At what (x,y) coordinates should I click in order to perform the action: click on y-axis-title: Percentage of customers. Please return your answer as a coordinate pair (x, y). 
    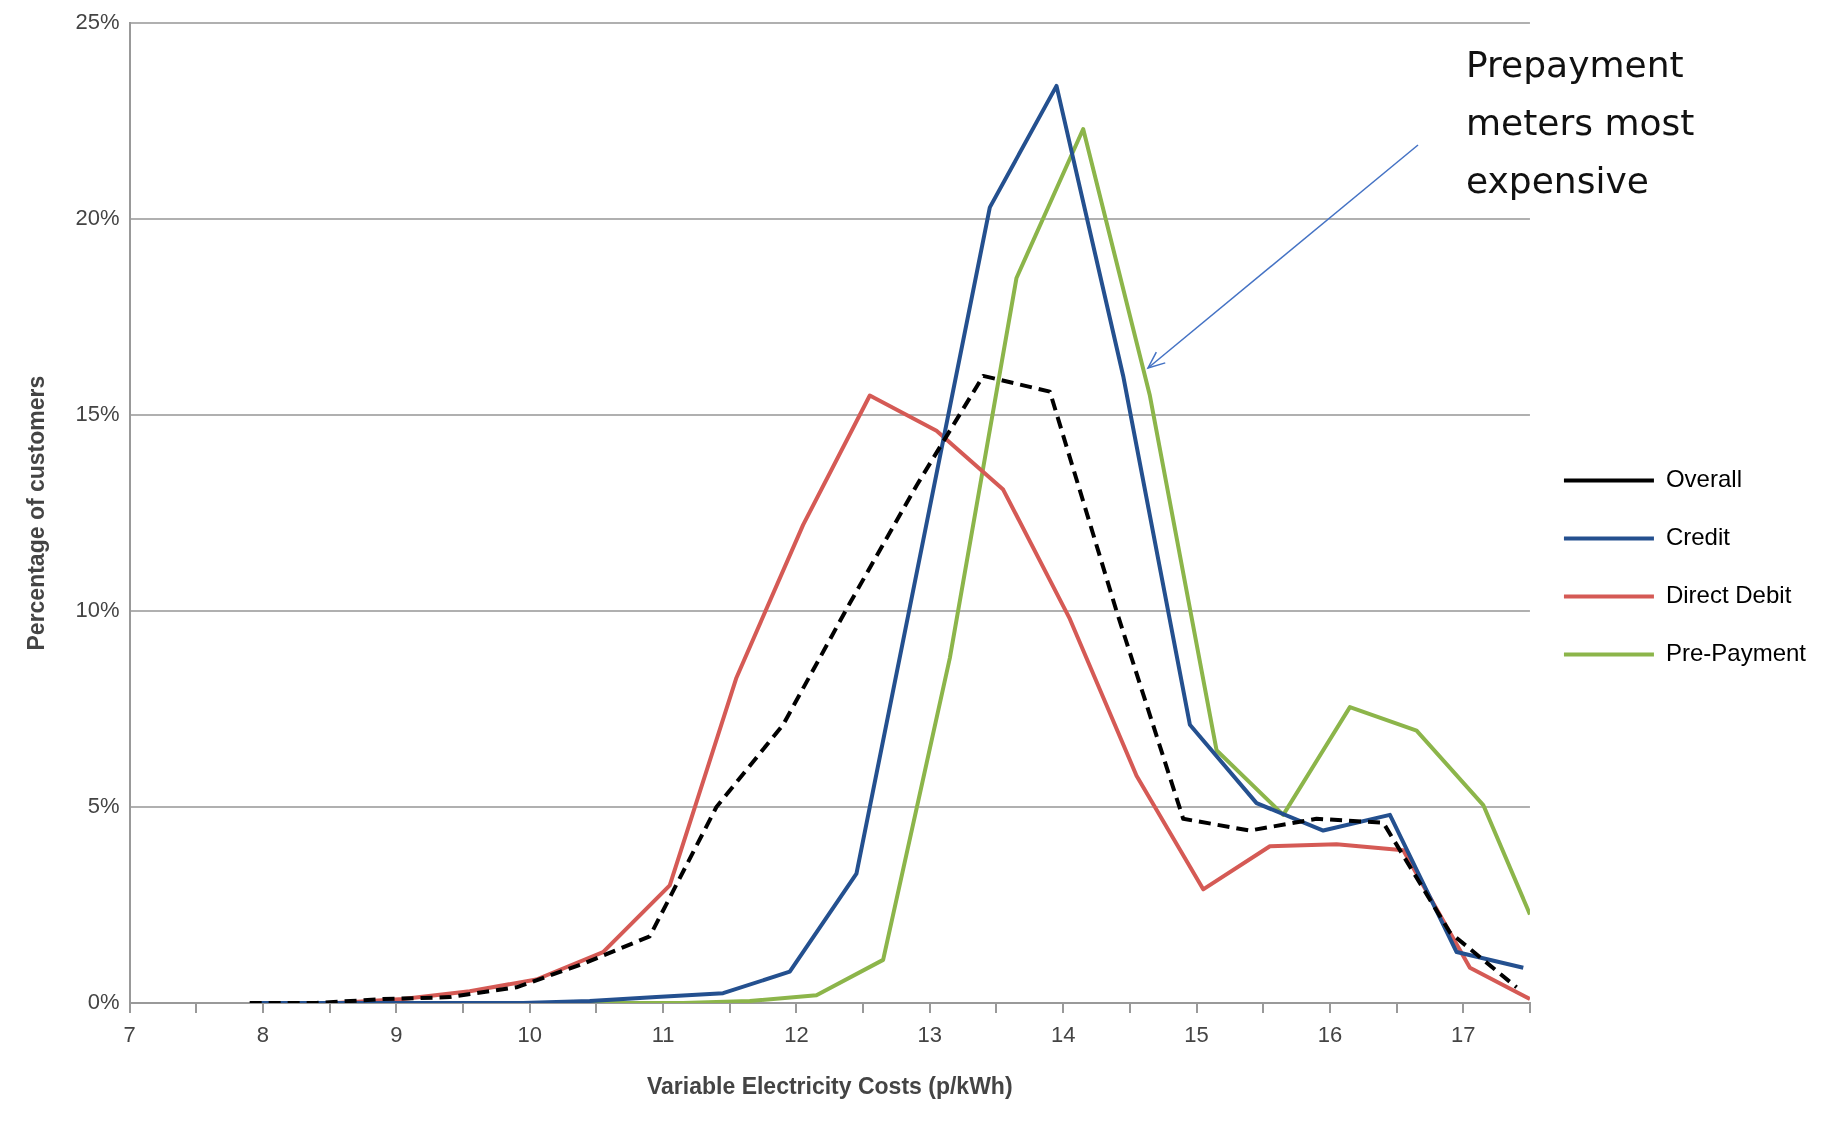
    Looking at the image, I should click on (36, 513).